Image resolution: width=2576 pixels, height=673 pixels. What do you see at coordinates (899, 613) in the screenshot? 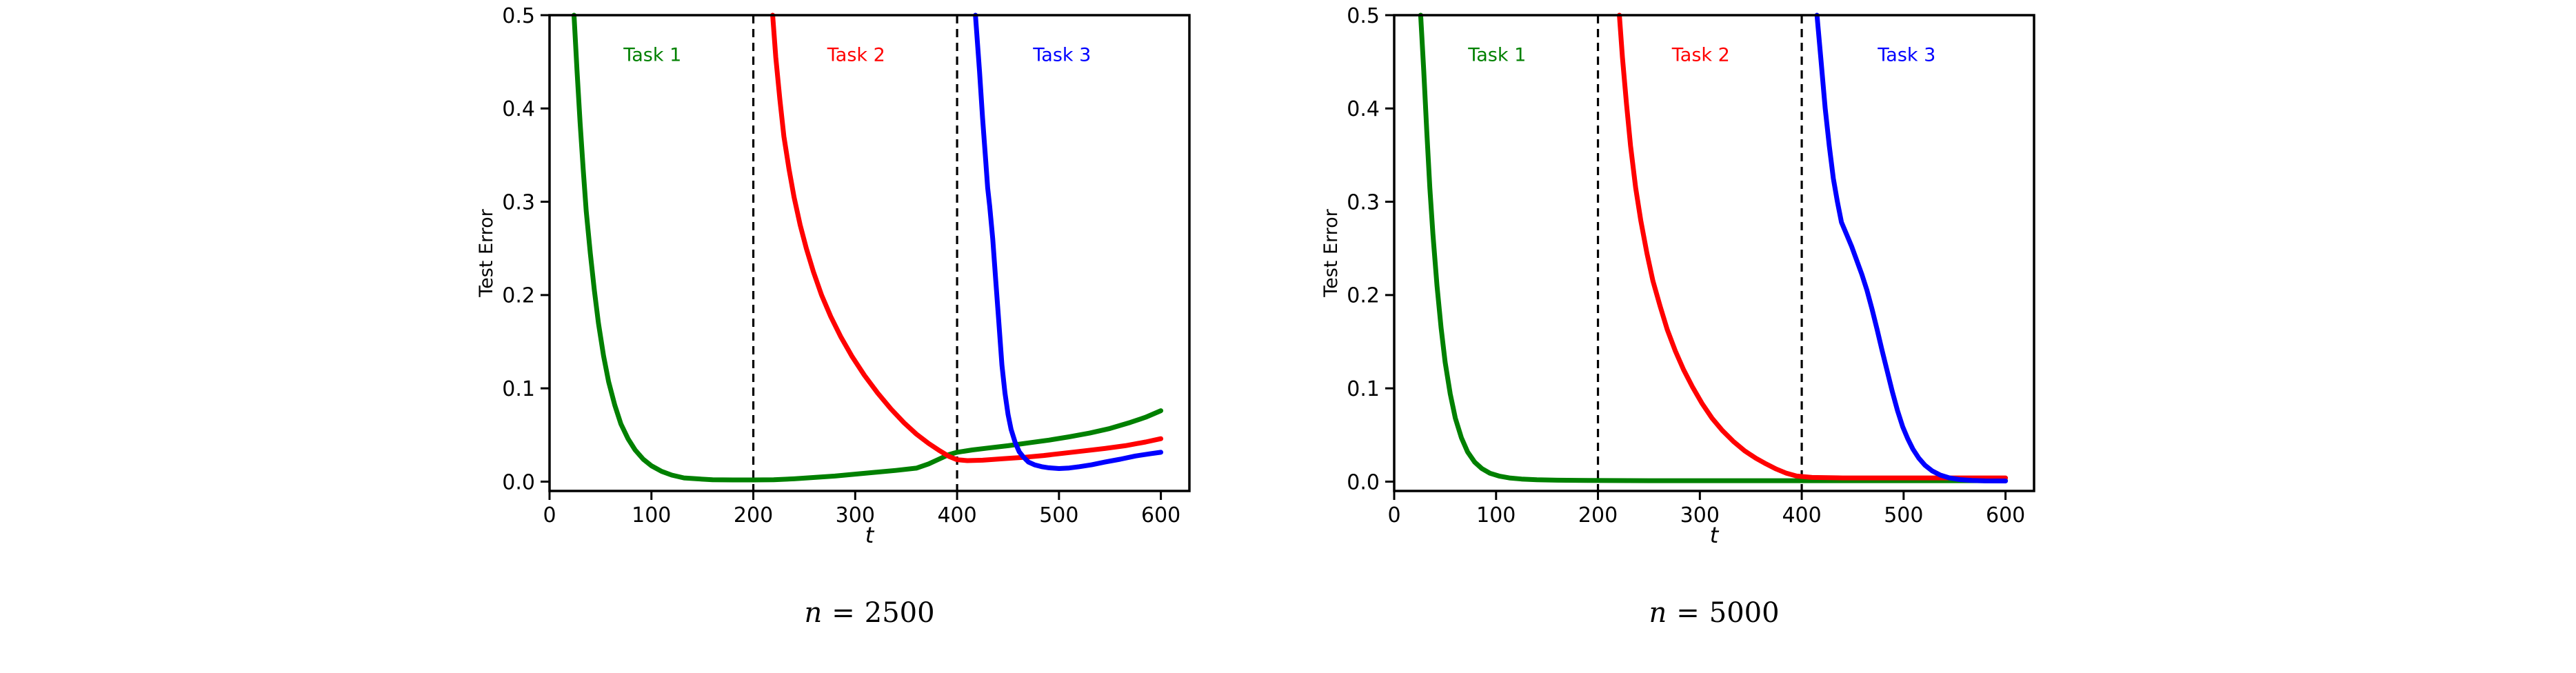
I see `caption-value: 2500` at bounding box center [899, 613].